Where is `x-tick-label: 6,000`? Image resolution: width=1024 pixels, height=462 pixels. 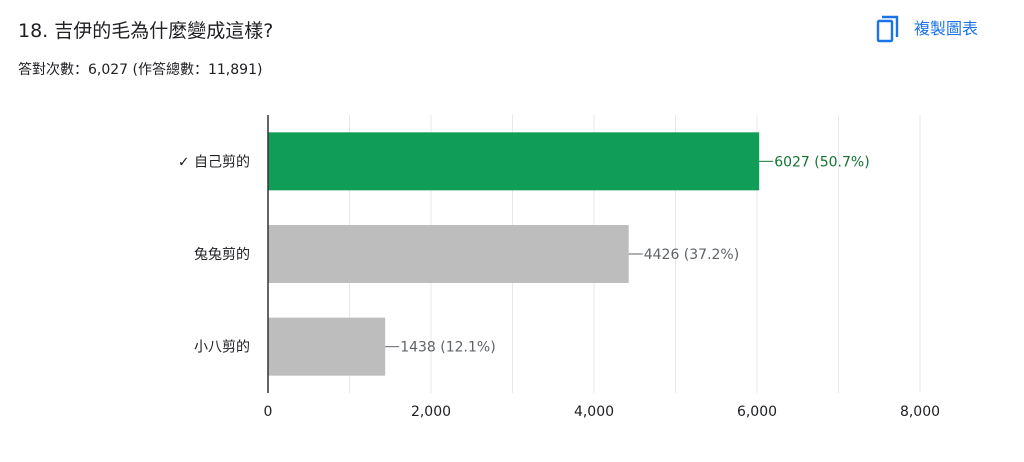
x-tick-label: 6,000 is located at coordinates (757, 412).